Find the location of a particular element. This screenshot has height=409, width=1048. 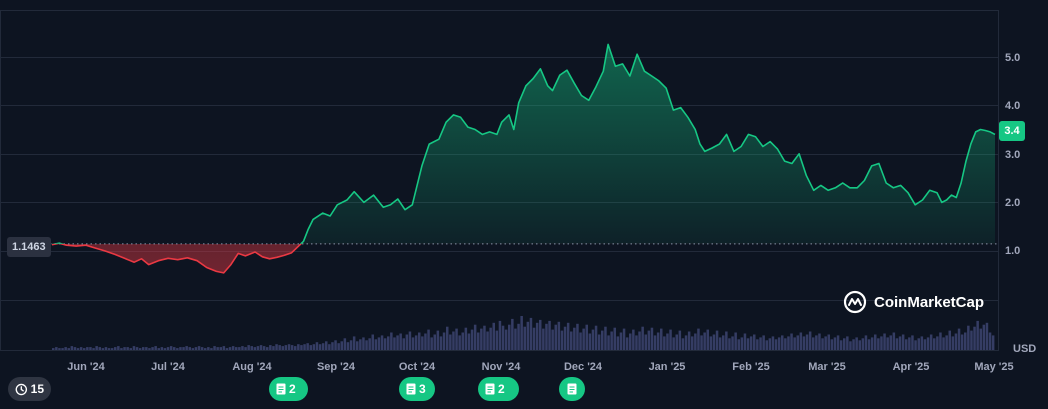

history-badge: 15 is located at coordinates (29, 389).